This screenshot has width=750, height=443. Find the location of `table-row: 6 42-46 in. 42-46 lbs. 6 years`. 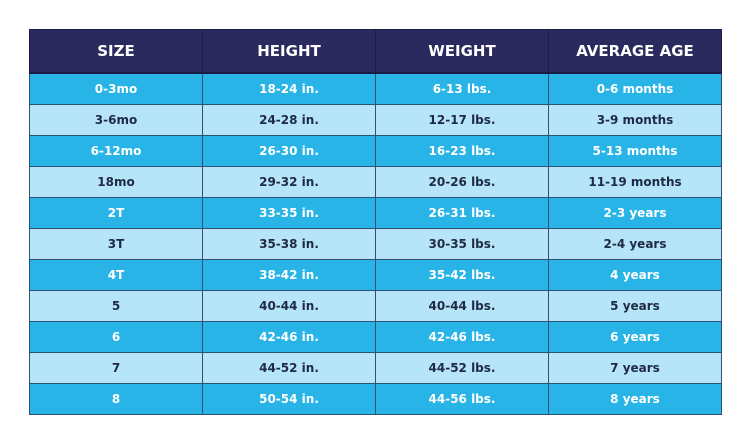

table-row: 6 42-46 in. 42-46 lbs. 6 years is located at coordinates (375, 337).